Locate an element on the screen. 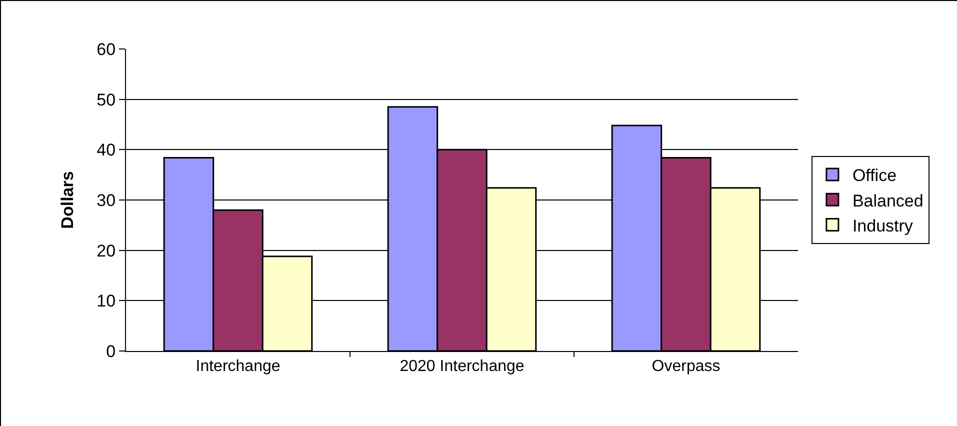 Image resolution: width=957 pixels, height=426 pixels. legend-label: Industry is located at coordinates (883, 226).